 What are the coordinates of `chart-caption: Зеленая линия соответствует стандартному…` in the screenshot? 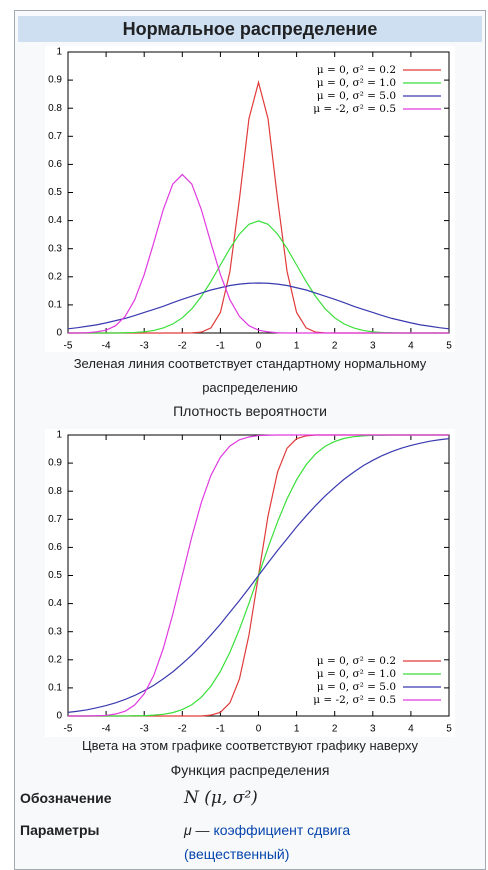 It's located at (250, 375).